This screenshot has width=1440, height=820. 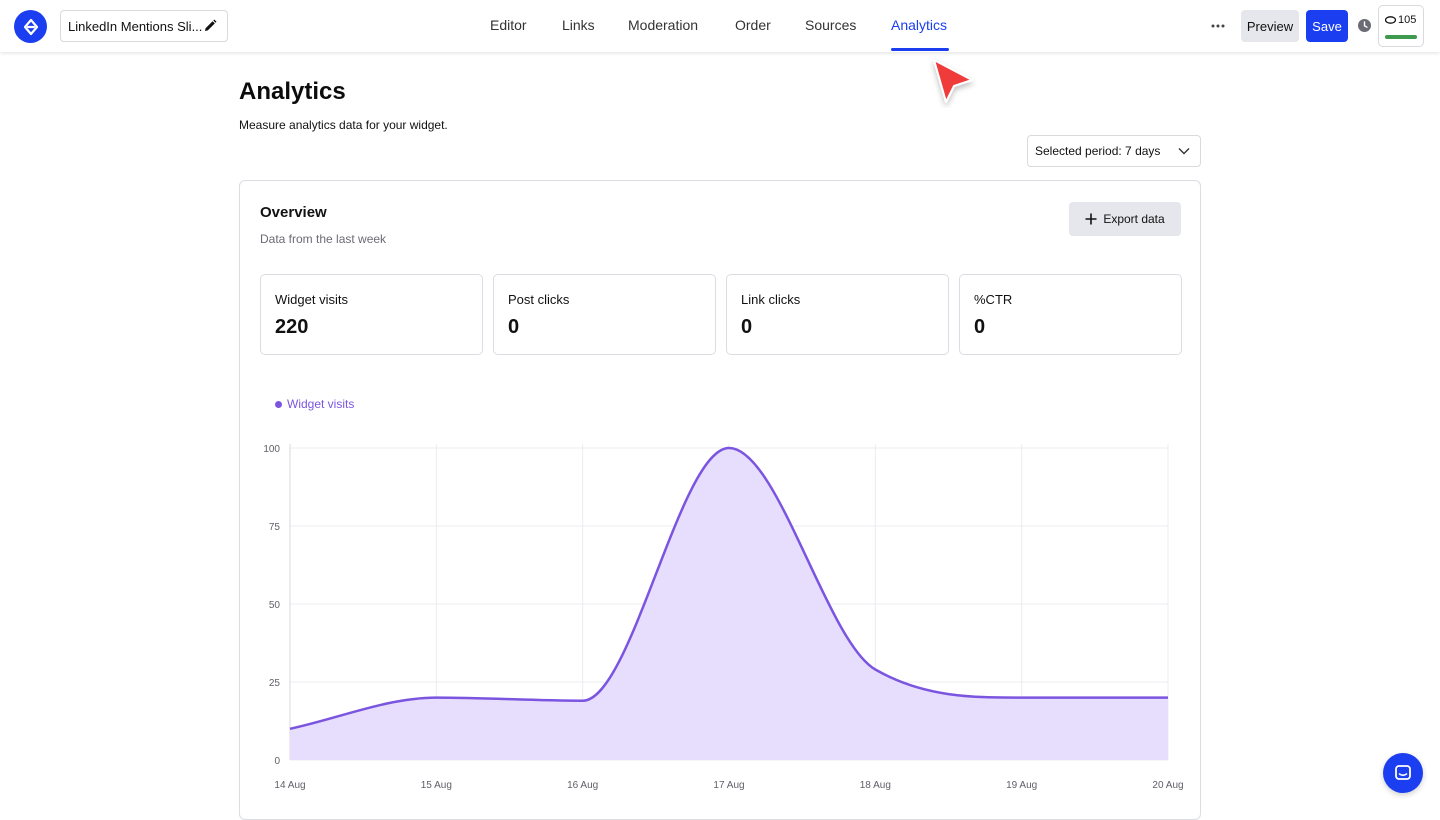 What do you see at coordinates (292, 327) in the screenshot?
I see `stat-value: 220` at bounding box center [292, 327].